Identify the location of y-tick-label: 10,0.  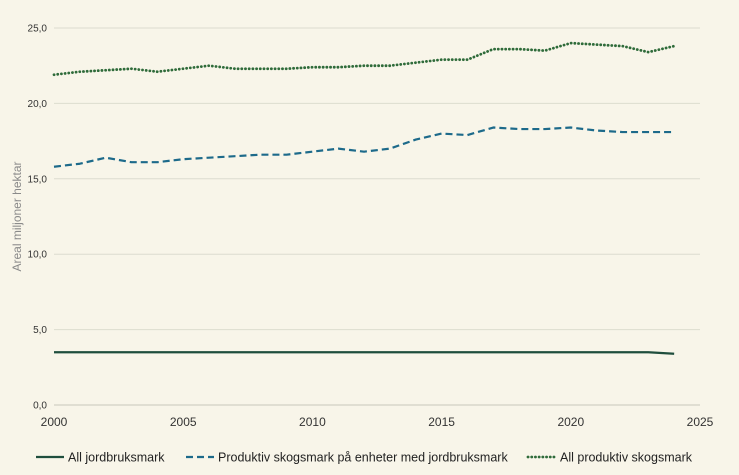
(38, 255).